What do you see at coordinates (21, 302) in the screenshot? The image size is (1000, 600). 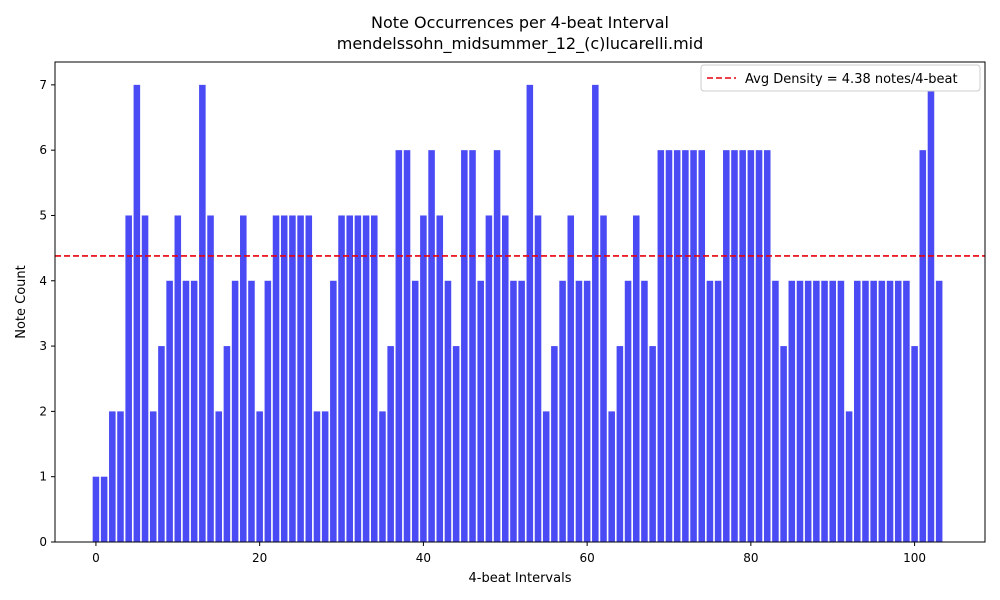 I see `y-axis-label: Note Count` at bounding box center [21, 302].